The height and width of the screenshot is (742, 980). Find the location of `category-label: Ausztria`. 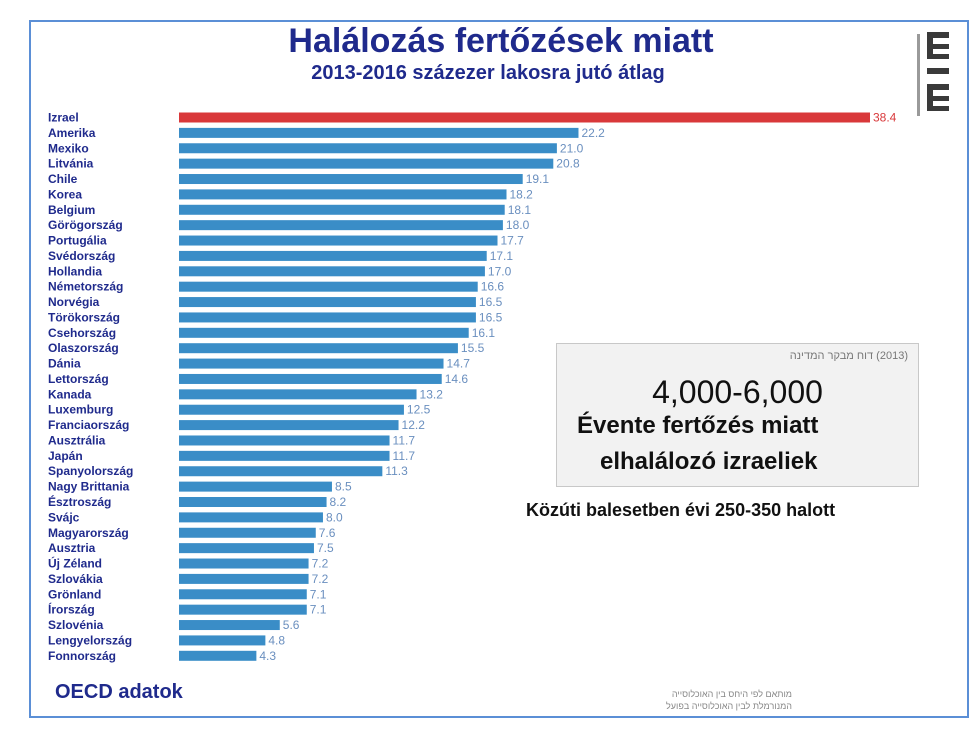

category-label: Ausztria is located at coordinates (72, 548).